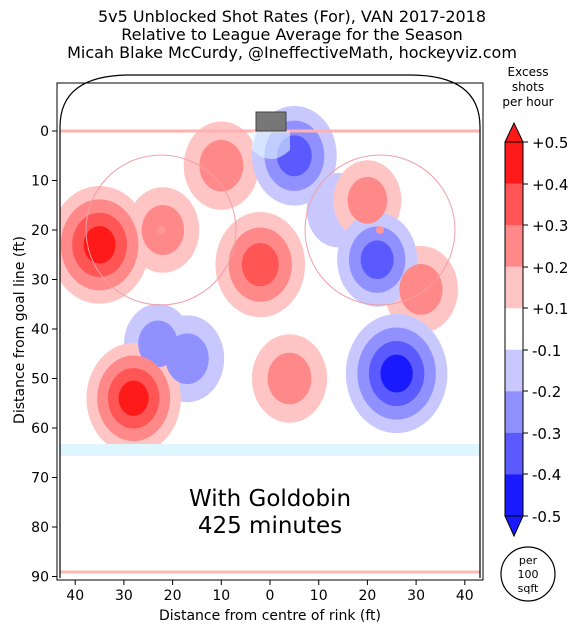  What do you see at coordinates (270, 596) in the screenshot?
I see `x-tick-label: 0` at bounding box center [270, 596].